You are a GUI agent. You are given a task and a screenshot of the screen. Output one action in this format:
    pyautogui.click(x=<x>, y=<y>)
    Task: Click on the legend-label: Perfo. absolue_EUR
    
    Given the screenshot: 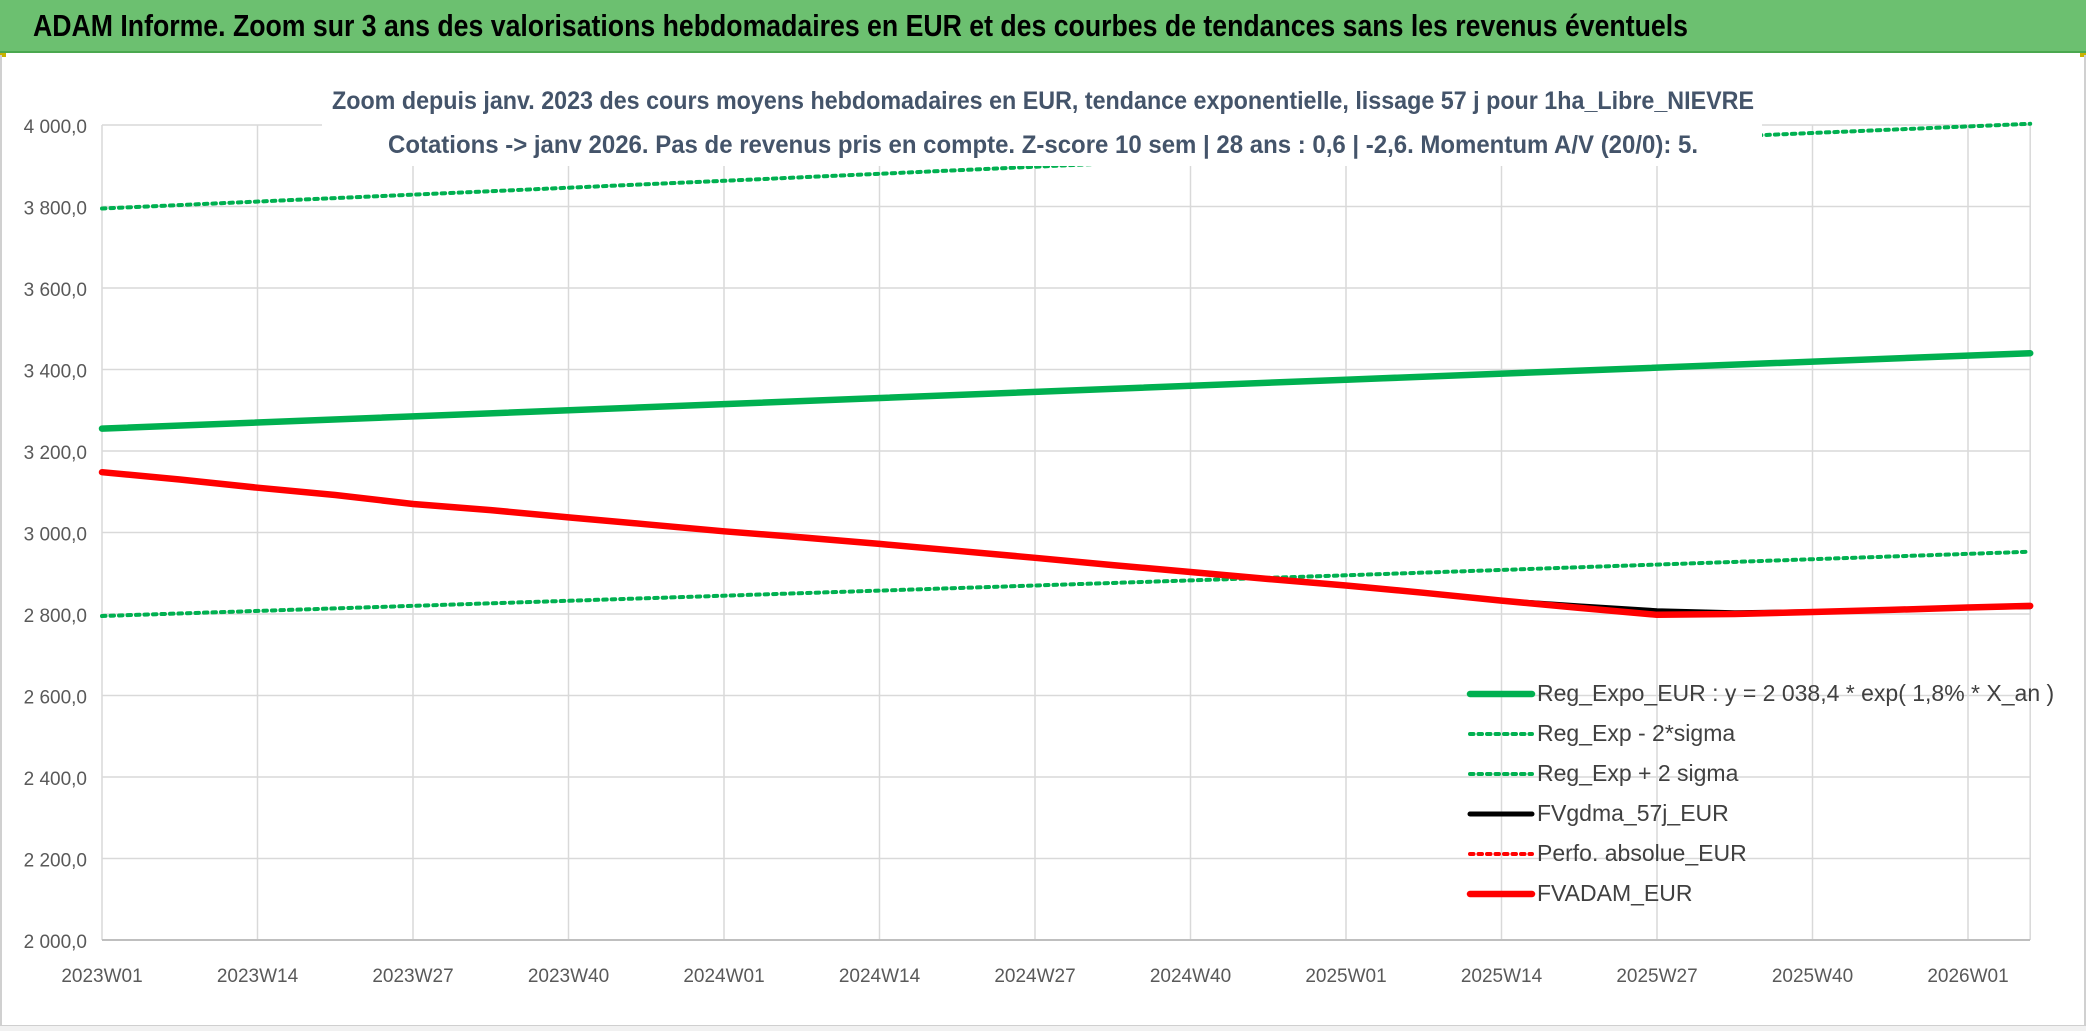 What is the action you would take?
    pyautogui.click(x=1642, y=853)
    